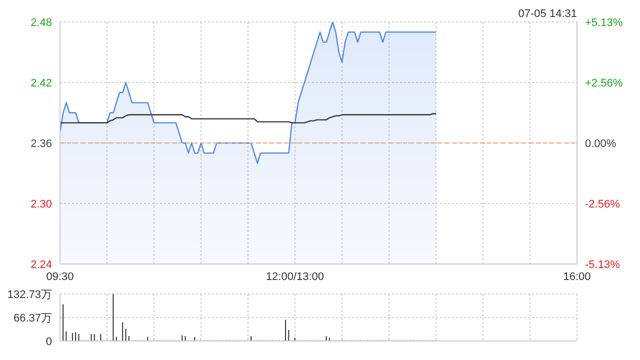  Describe the element at coordinates (41, 23) in the screenshot. I see `y-tick-label: 2.48` at that location.